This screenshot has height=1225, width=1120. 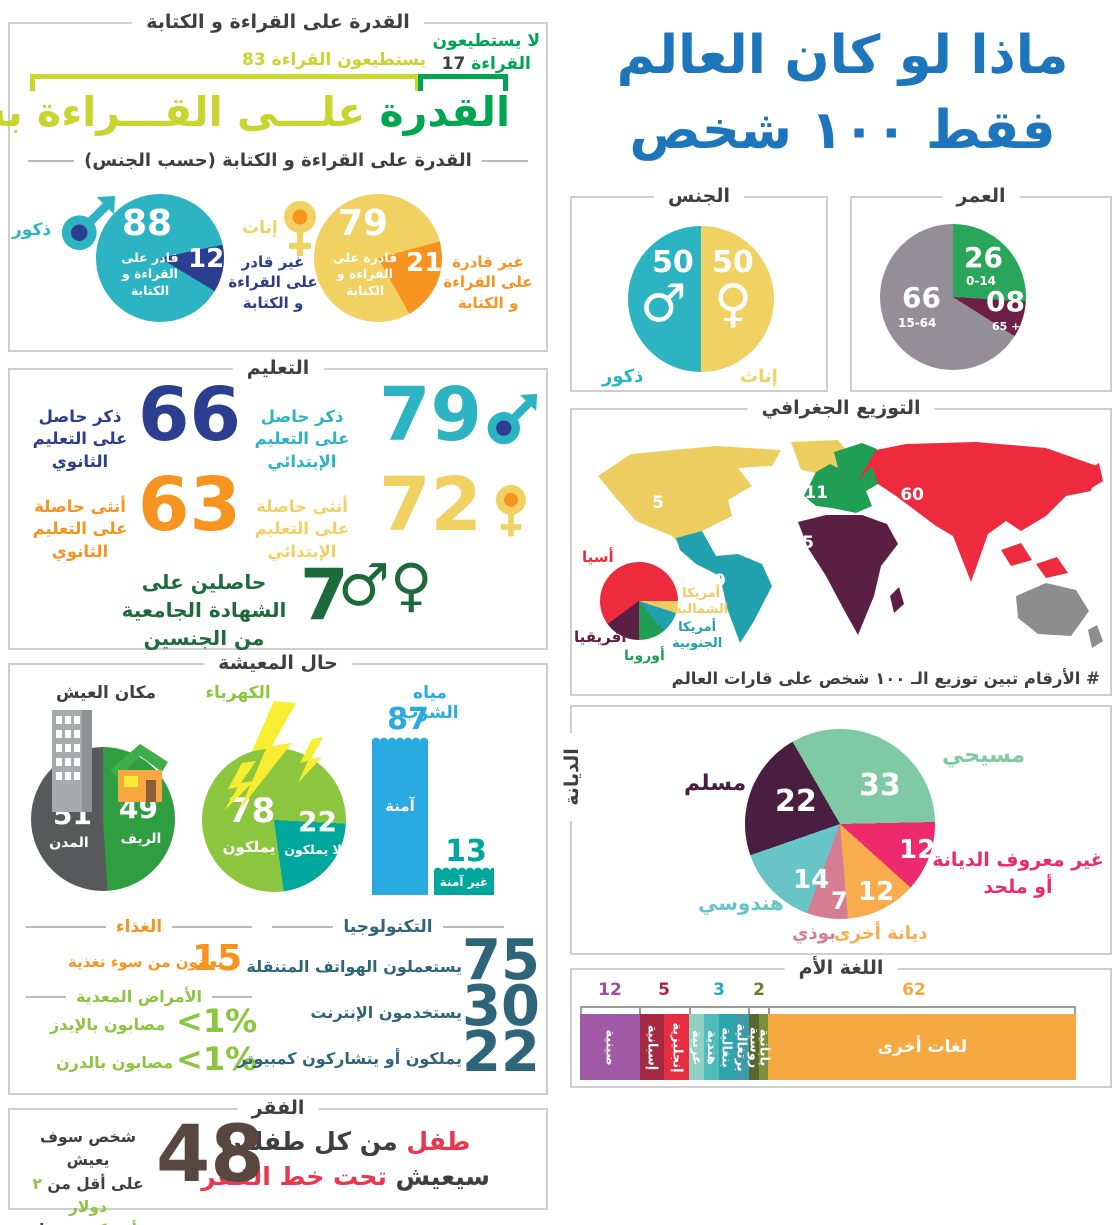 What do you see at coordinates (572, 777) in the screenshot?
I see `religion-panel-title: الديانة` at bounding box center [572, 777].